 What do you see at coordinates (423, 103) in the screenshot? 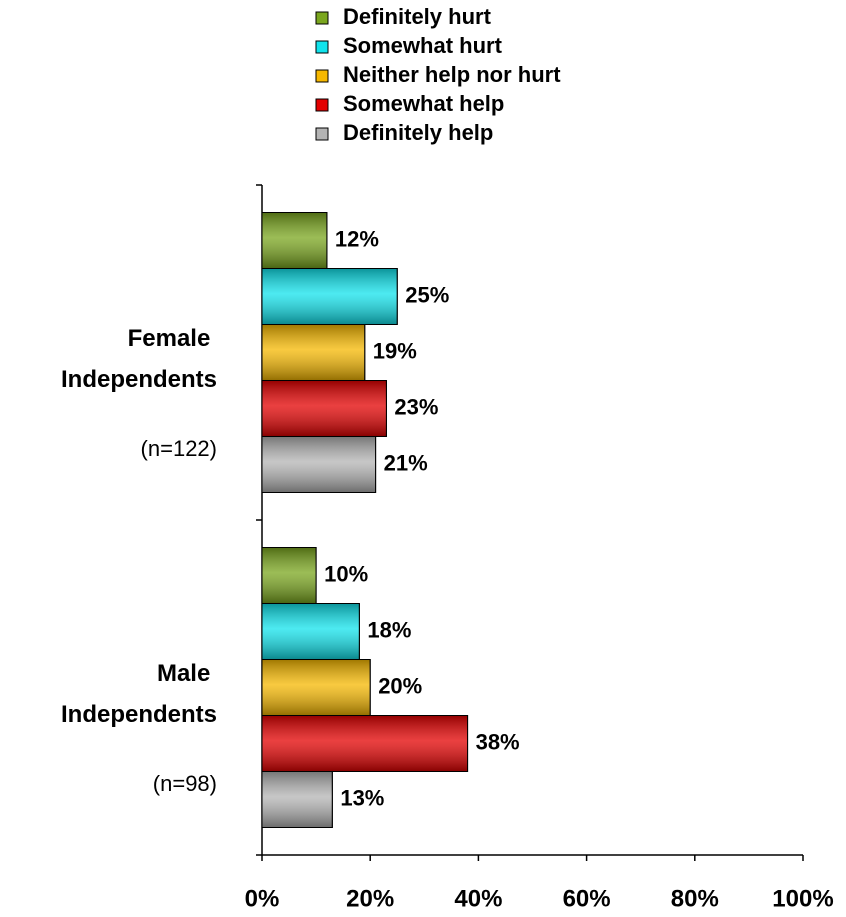
I see `legend-label: Somewhat help` at bounding box center [423, 103].